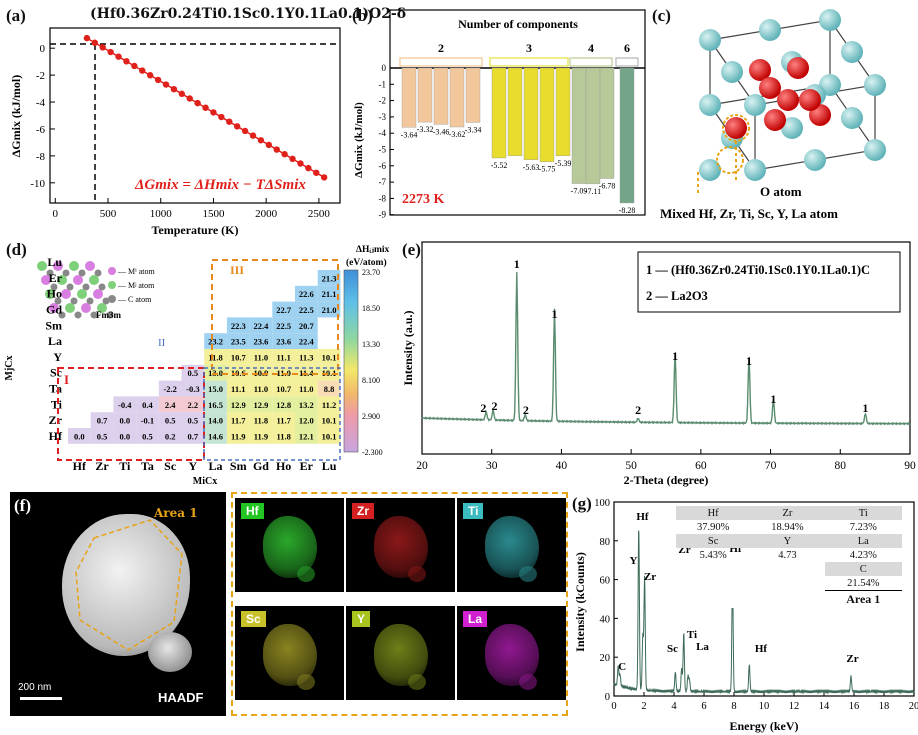 The height and width of the screenshot is (735, 918). I want to click on heatmap-value: 0.5, so click(102, 436).